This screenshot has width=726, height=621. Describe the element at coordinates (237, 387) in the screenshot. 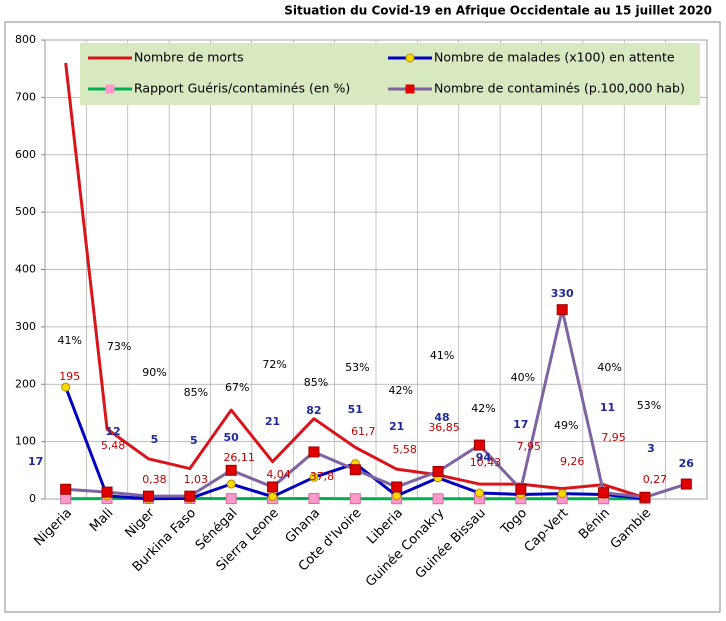

I see `data-label: 67%` at that location.